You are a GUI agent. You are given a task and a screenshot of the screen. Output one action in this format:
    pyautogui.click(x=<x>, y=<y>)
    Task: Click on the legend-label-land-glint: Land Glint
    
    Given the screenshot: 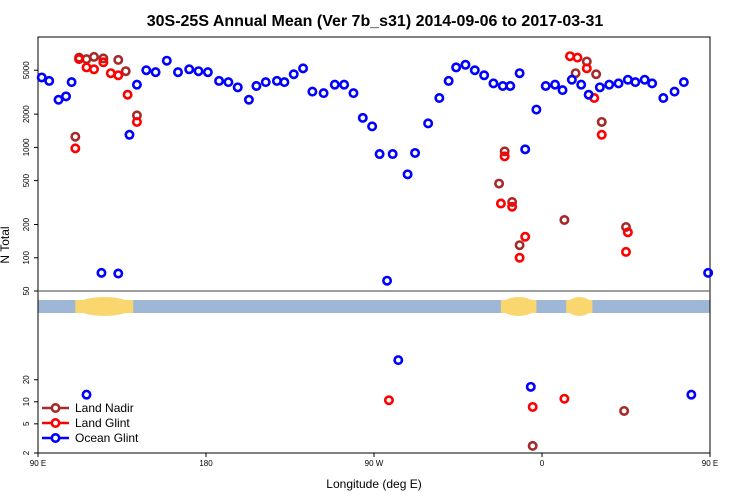 What is the action you would take?
    pyautogui.click(x=102, y=423)
    